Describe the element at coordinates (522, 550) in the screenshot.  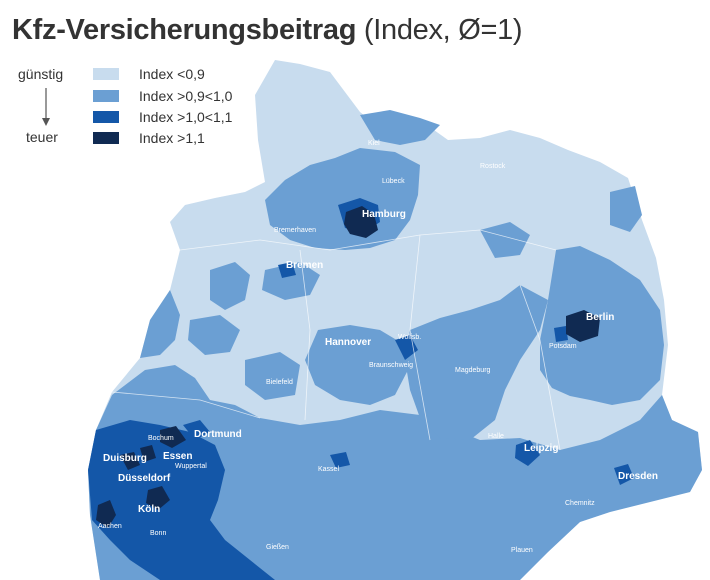
I see `city-label-plauen: Plauen` at that location.